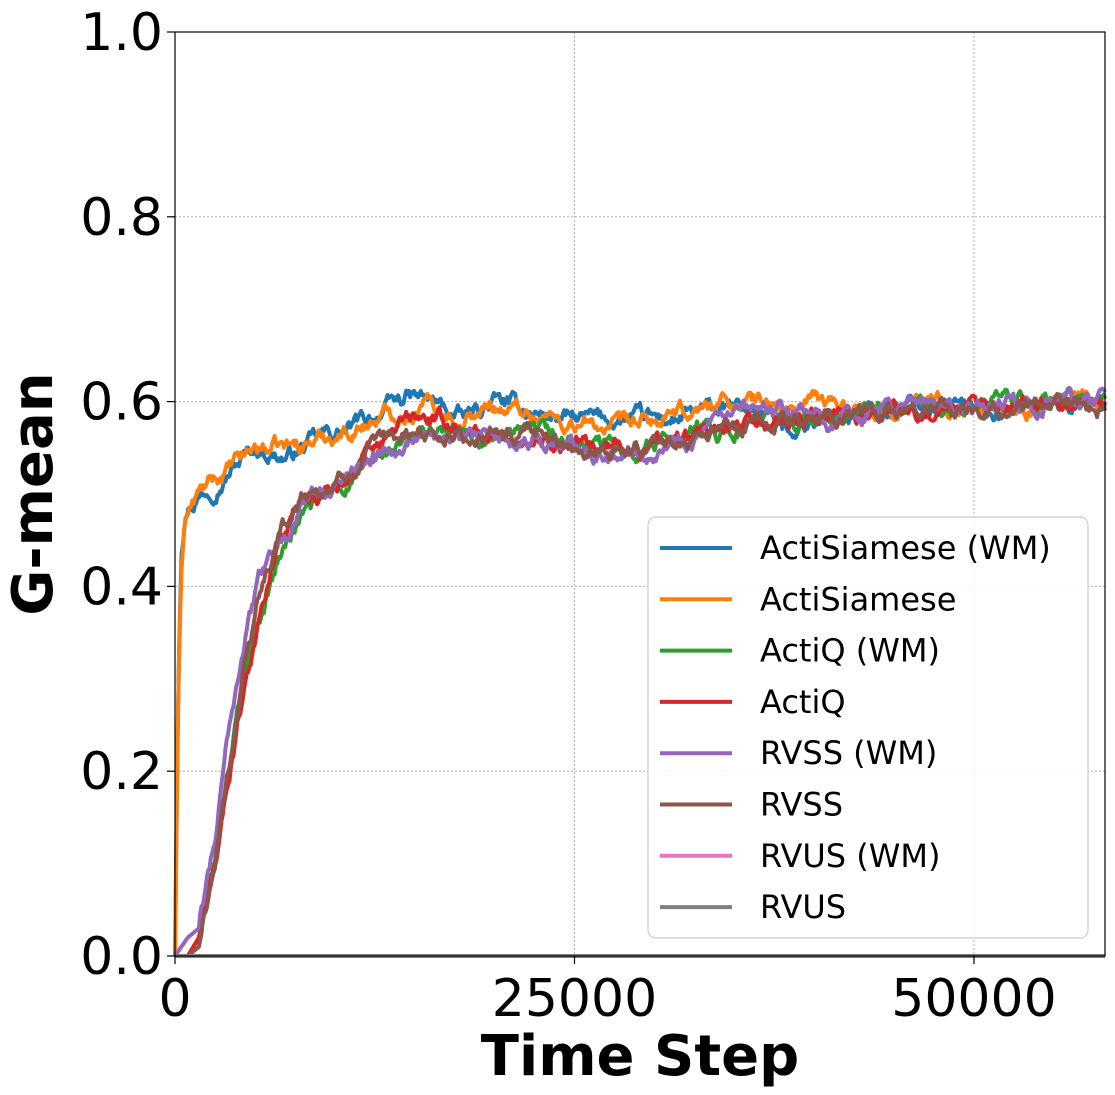 The image size is (1115, 1095). Describe the element at coordinates (973, 999) in the screenshot. I see `x-tick-label: 50000` at that location.